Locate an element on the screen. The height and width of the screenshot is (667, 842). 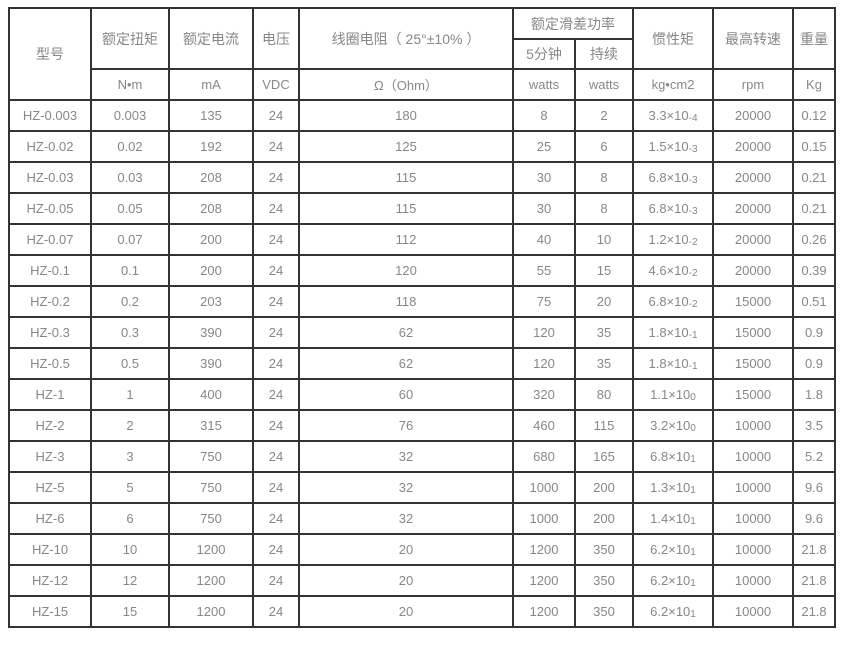
cell-slip-5min: 1200 is located at coordinates (544, 549).